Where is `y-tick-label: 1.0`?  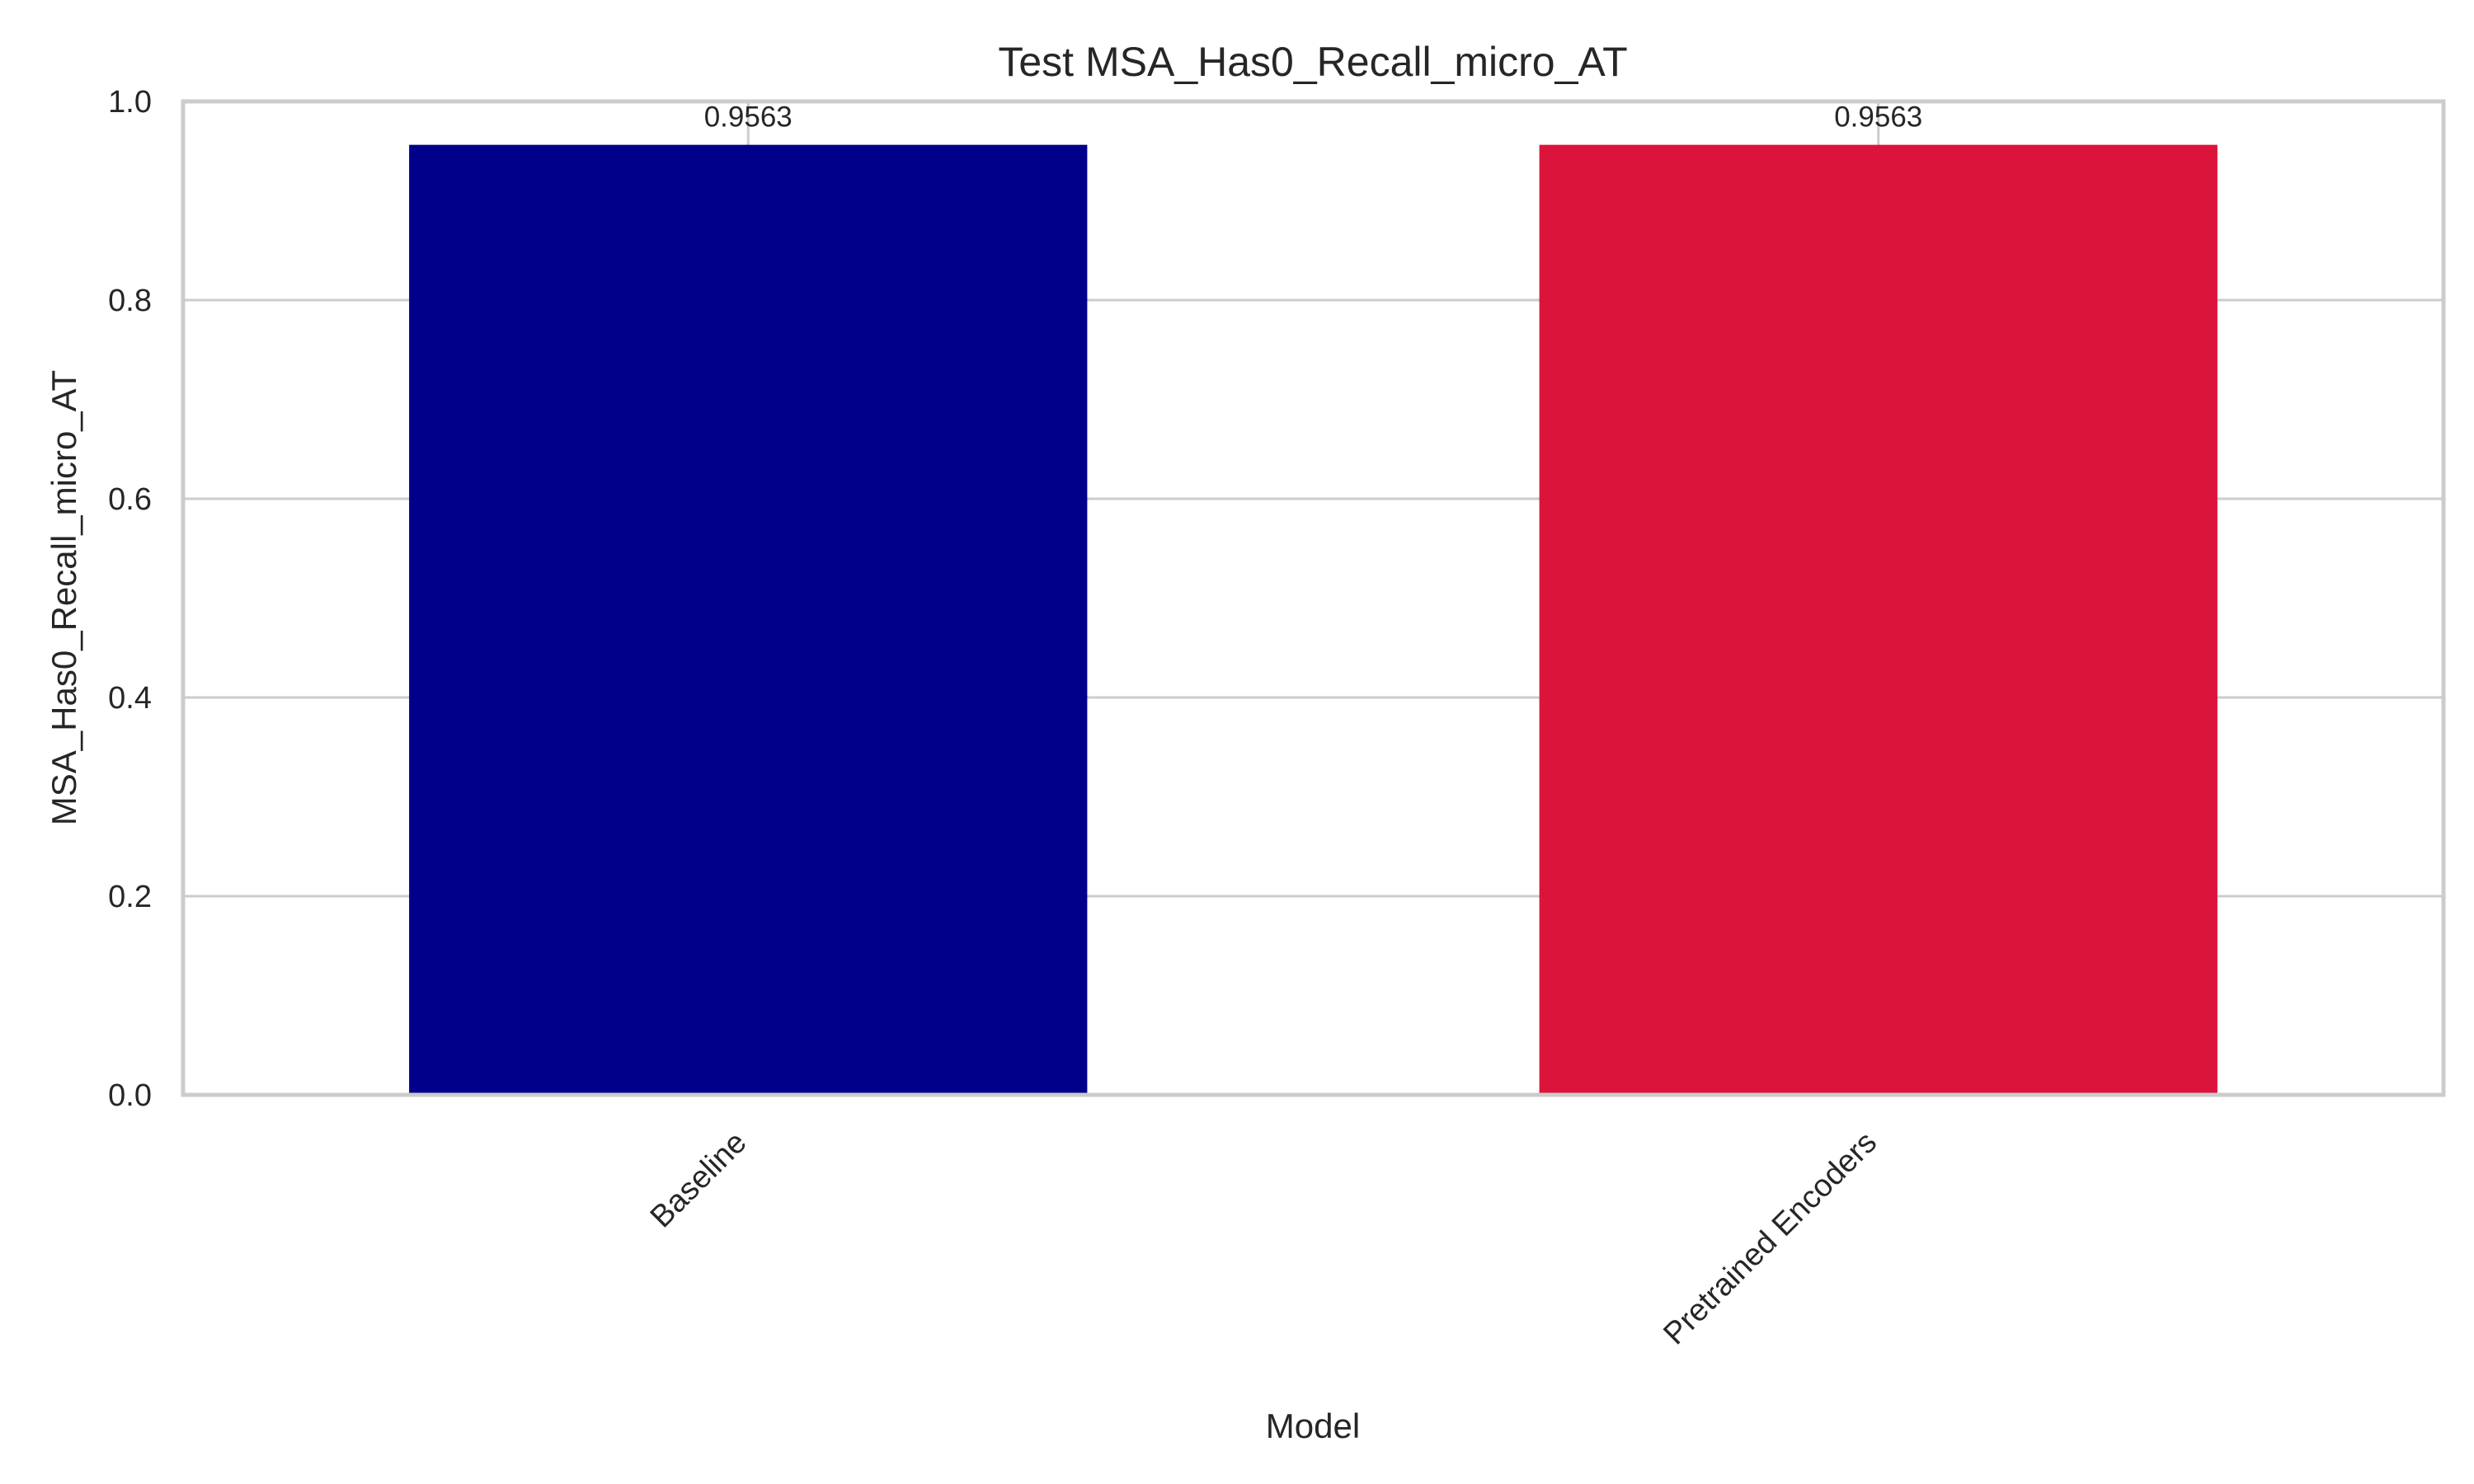 y-tick-label: 1.0 is located at coordinates (130, 102).